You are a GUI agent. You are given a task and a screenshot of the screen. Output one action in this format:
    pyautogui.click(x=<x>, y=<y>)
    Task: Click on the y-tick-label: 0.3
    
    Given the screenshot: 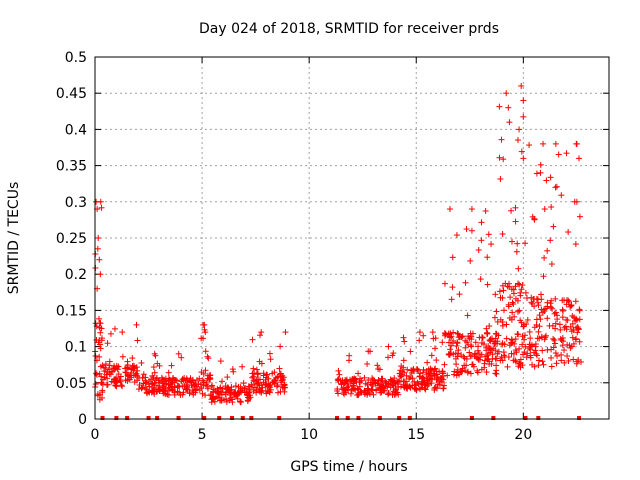 What is the action you would take?
    pyautogui.click(x=76, y=203)
    